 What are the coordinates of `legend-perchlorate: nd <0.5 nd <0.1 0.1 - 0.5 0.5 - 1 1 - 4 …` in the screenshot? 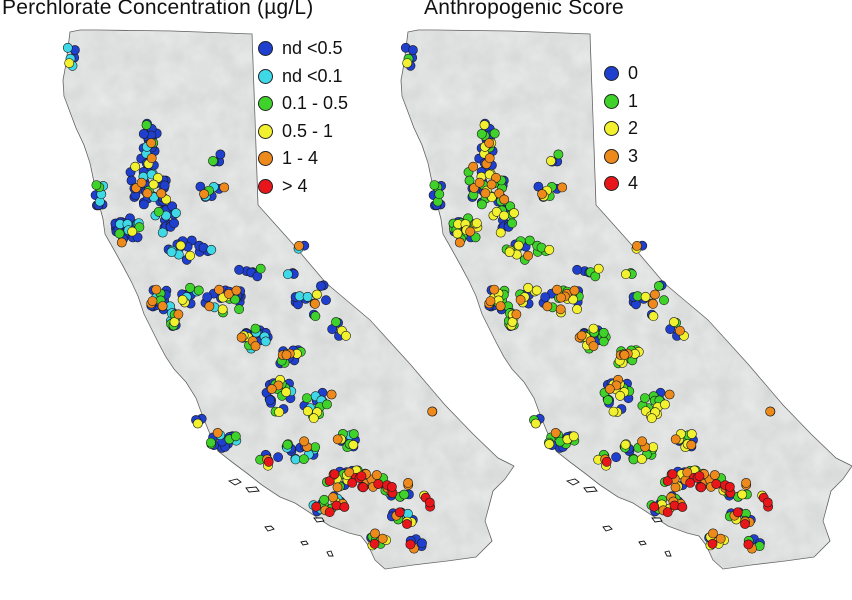 It's located at (303, 117).